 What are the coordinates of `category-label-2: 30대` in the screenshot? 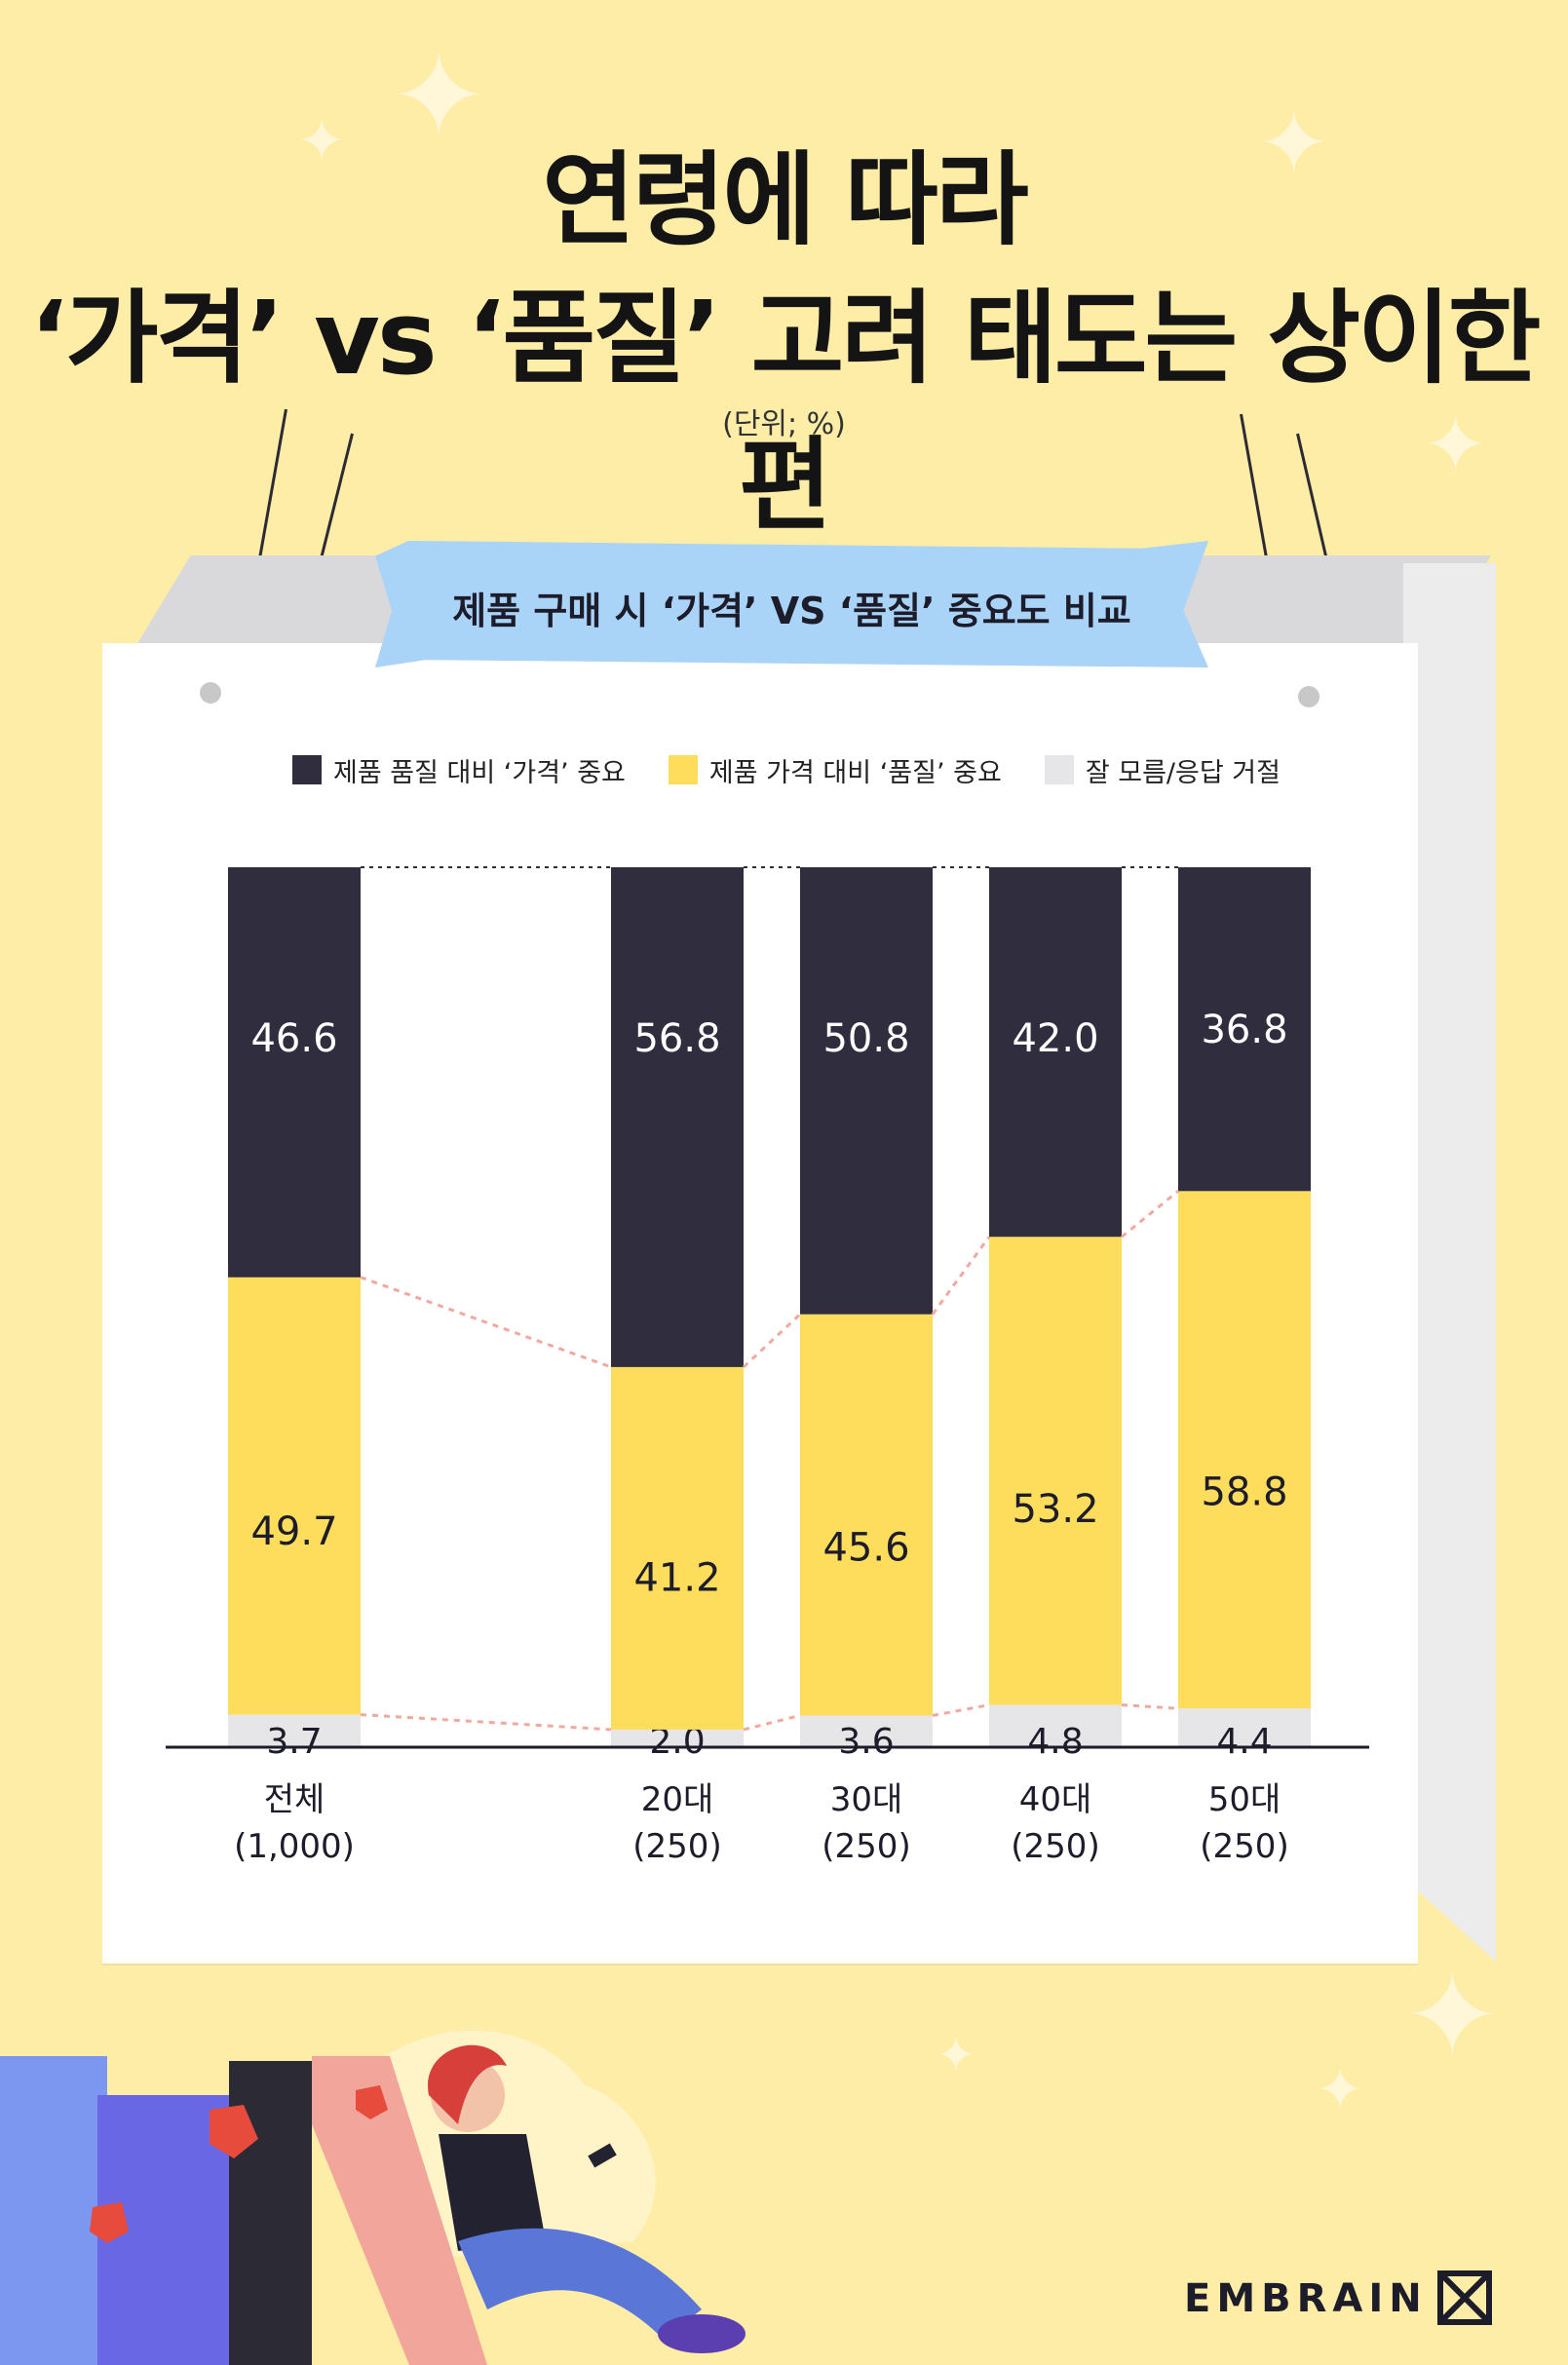 It's located at (866, 1799).